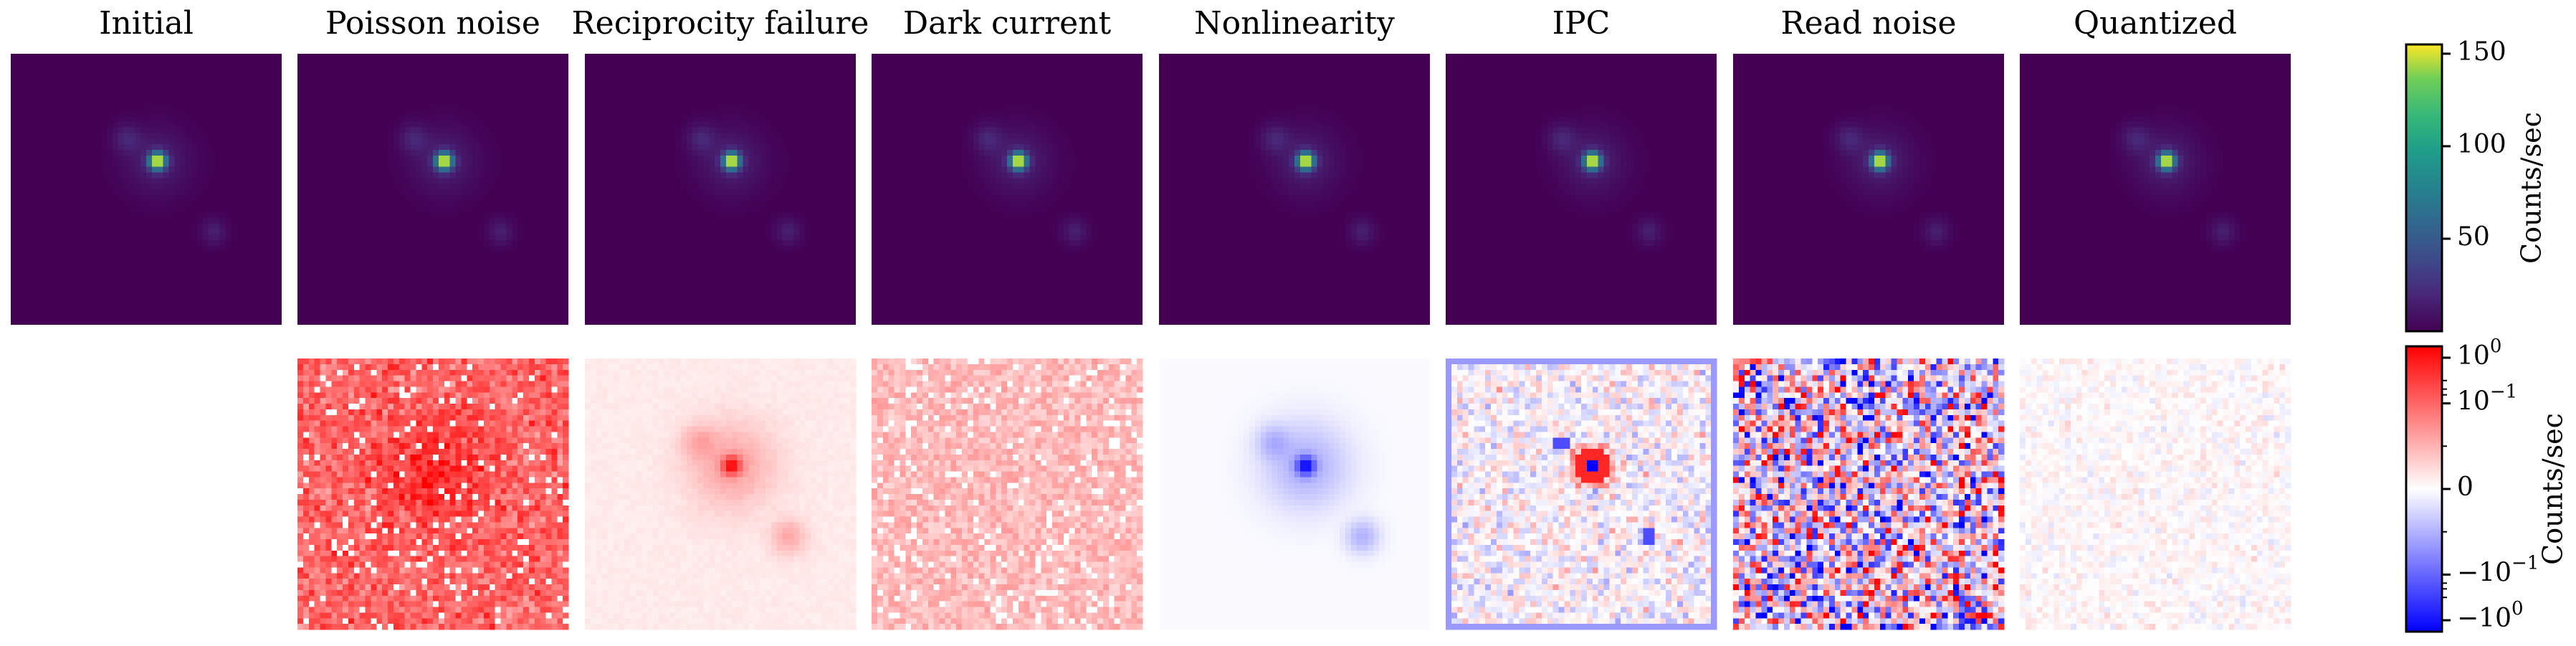  Describe the element at coordinates (1007, 23) in the screenshot. I see `panel-title: Dark current` at that location.